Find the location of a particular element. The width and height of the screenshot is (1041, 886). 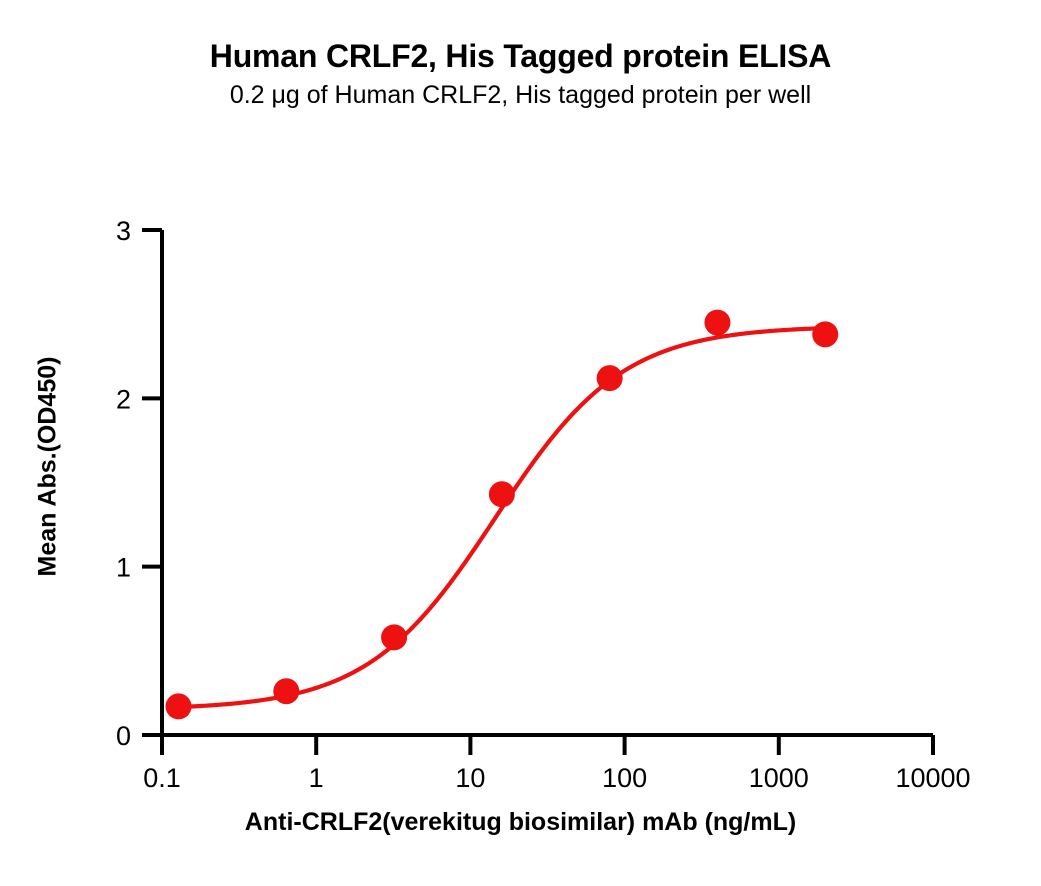

x-tick-label: 100 is located at coordinates (624, 778).